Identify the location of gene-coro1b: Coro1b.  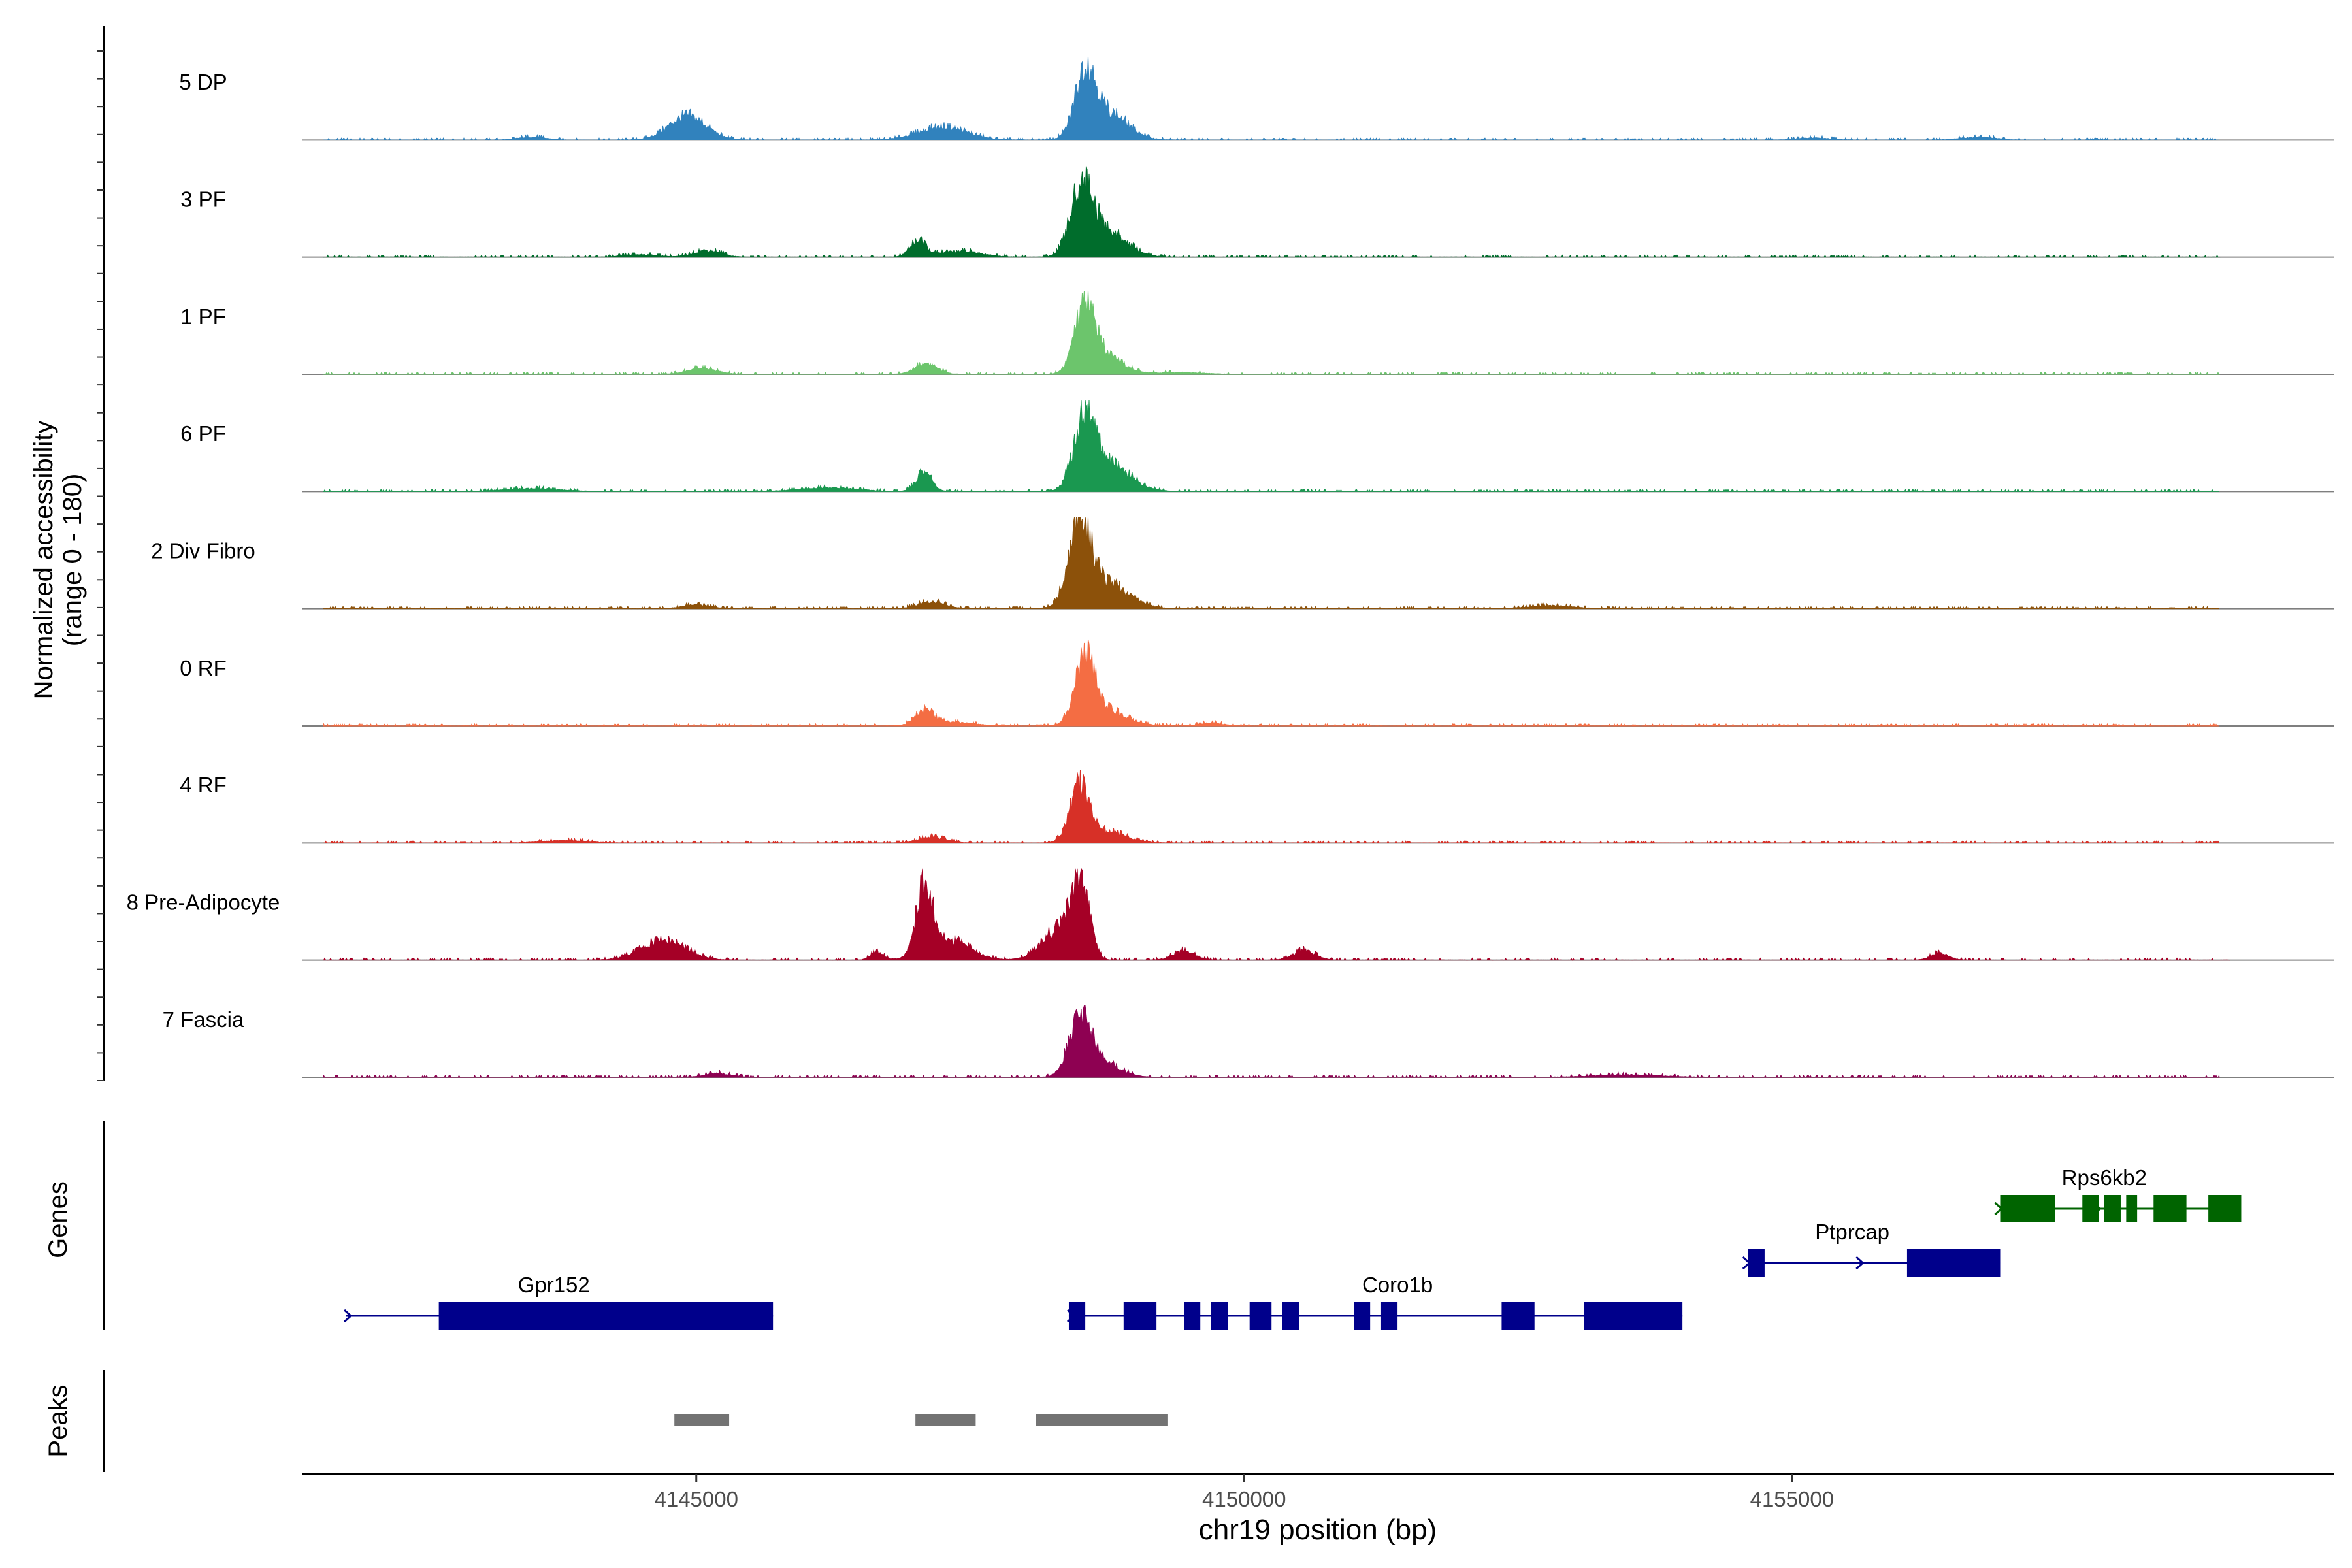
(1374, 1301).